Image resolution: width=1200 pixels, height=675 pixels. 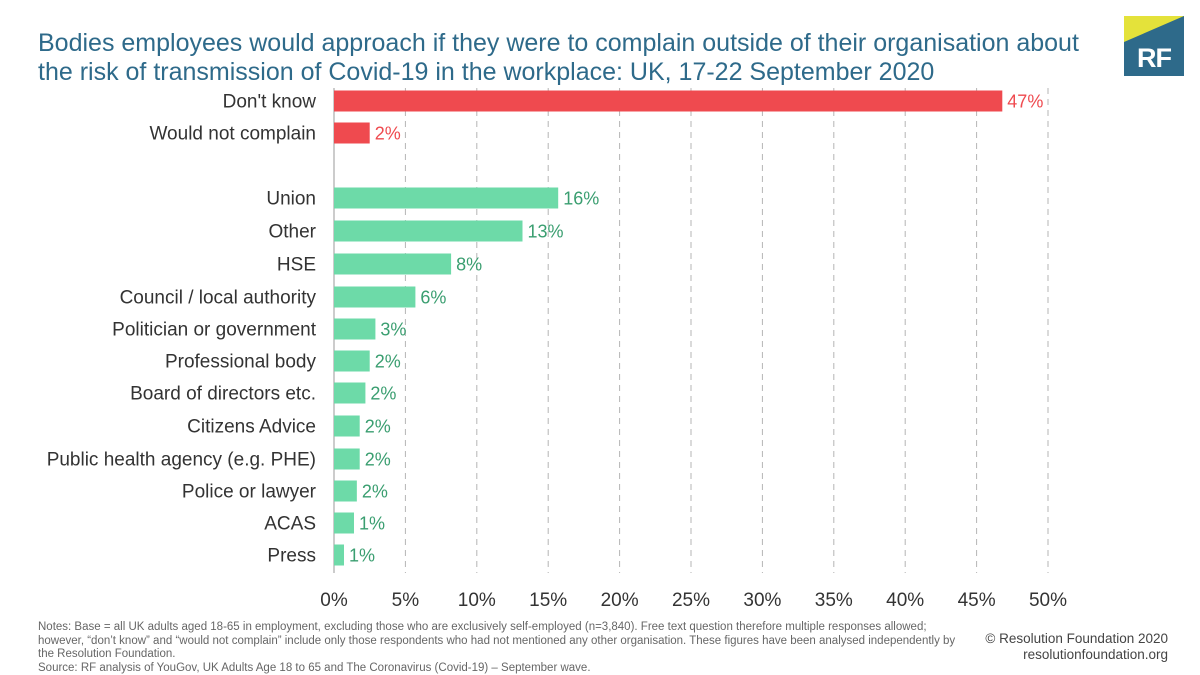 What do you see at coordinates (232, 134) in the screenshot?
I see `category-label: Would not complain` at bounding box center [232, 134].